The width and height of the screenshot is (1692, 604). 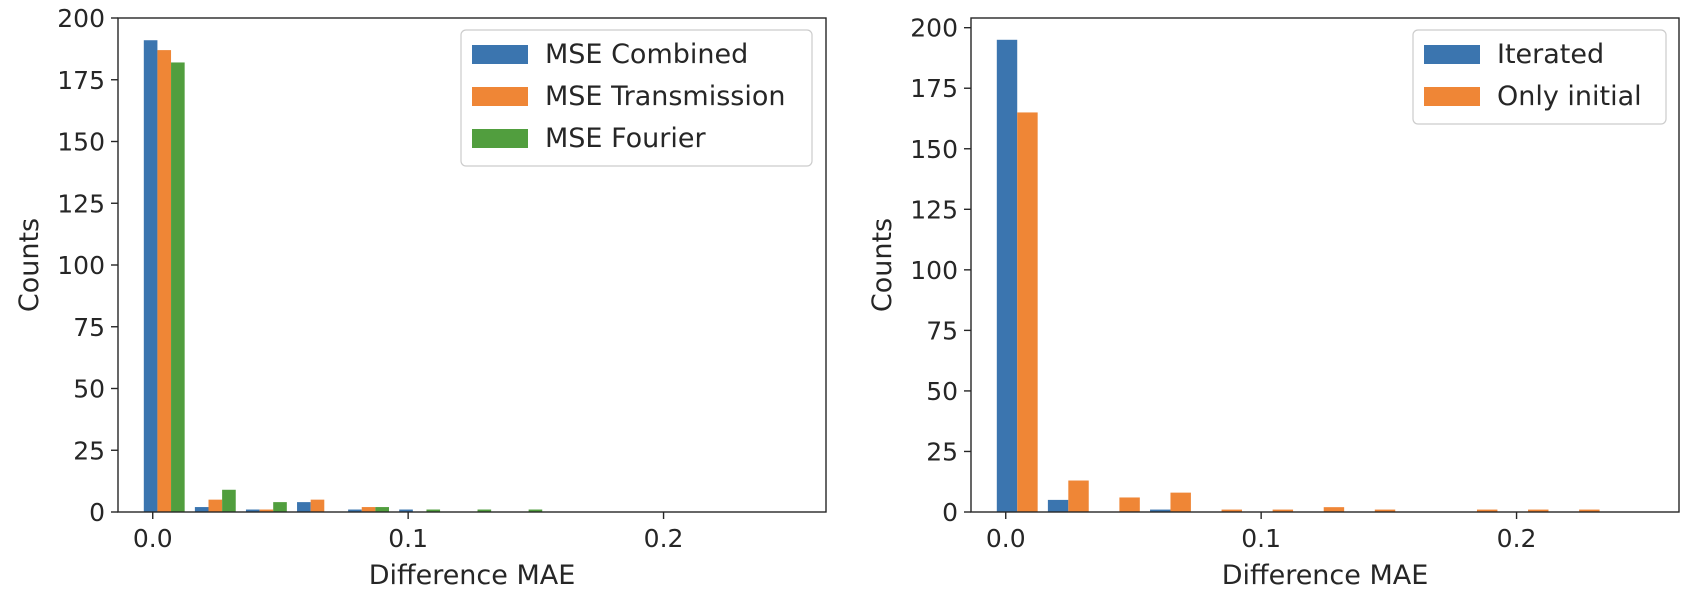 I want to click on legend-entry: MSE Combined, so click(x=646, y=54).